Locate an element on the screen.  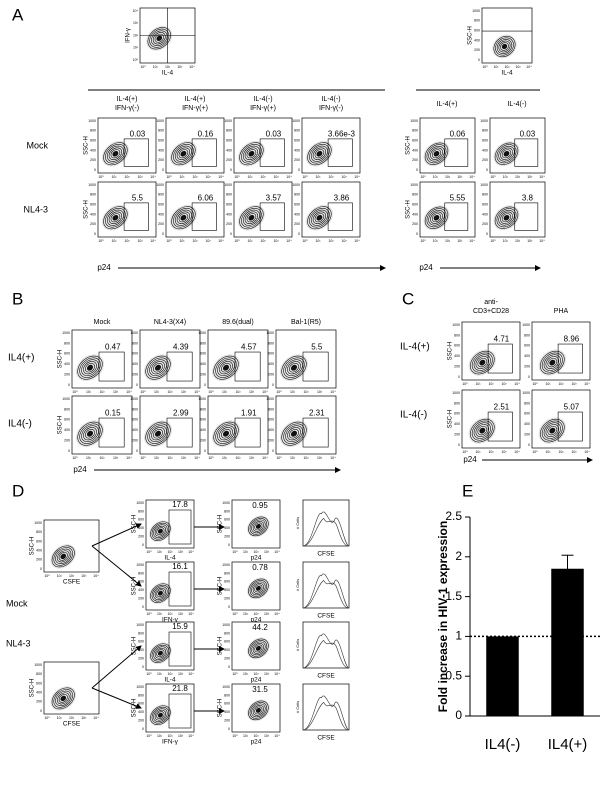
gate-value: 3.8 is located at coordinates (528, 198).